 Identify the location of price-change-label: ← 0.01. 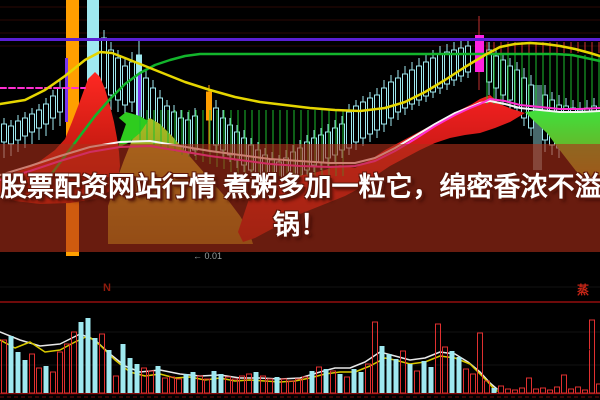
(208, 256).